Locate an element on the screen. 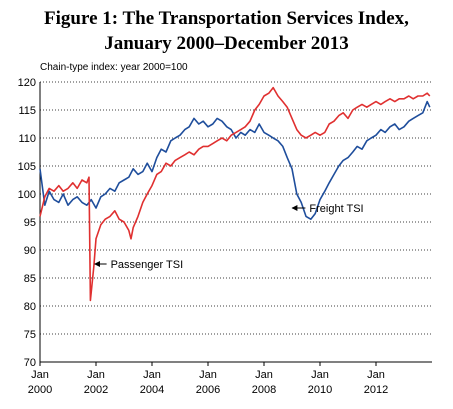  y-tick-label: 85 is located at coordinates (30, 279).